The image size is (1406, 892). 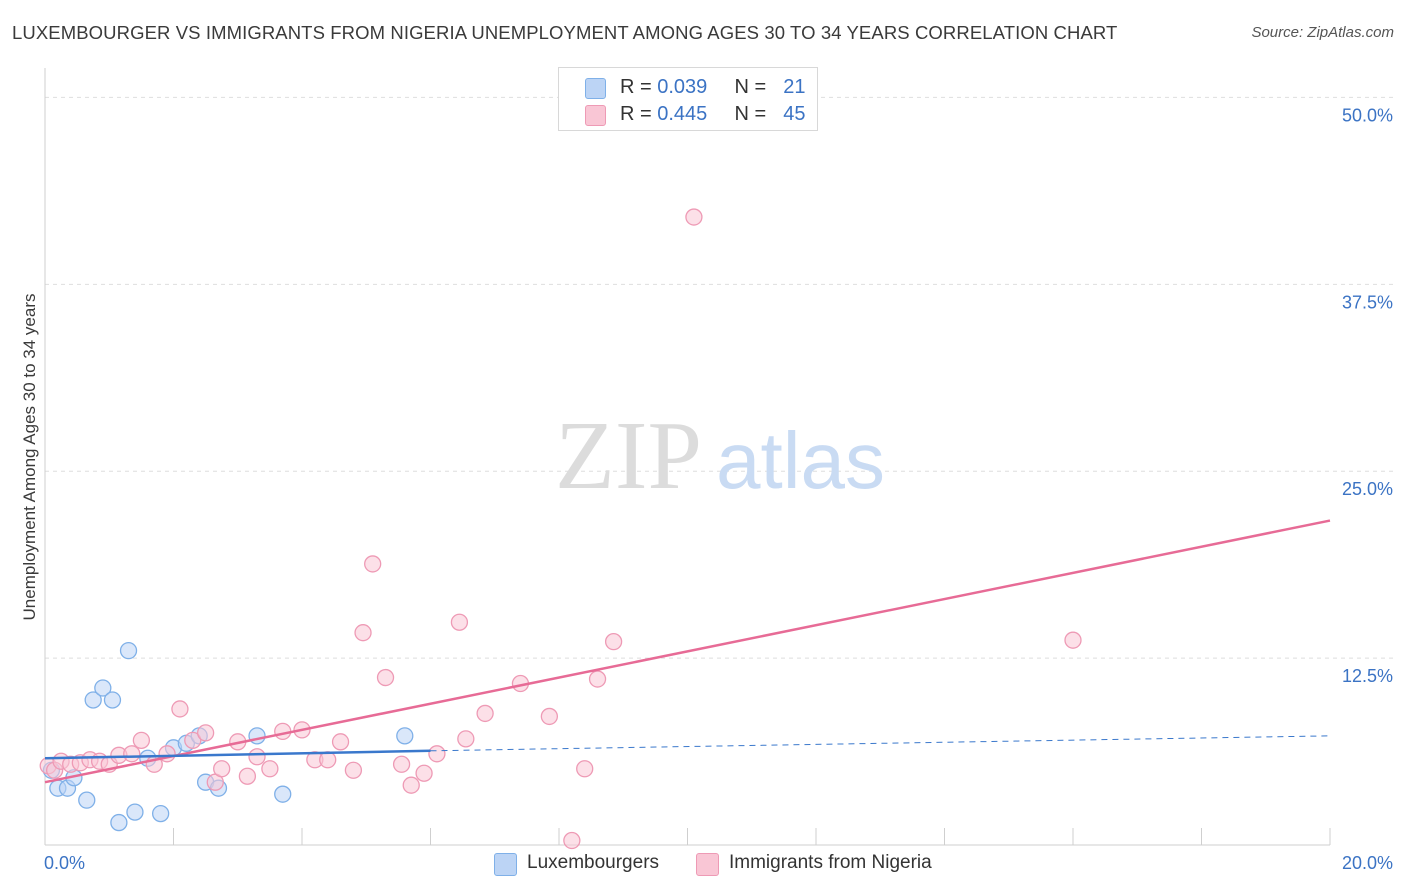 I want to click on legend-r-value: 0.445, so click(x=682, y=114).